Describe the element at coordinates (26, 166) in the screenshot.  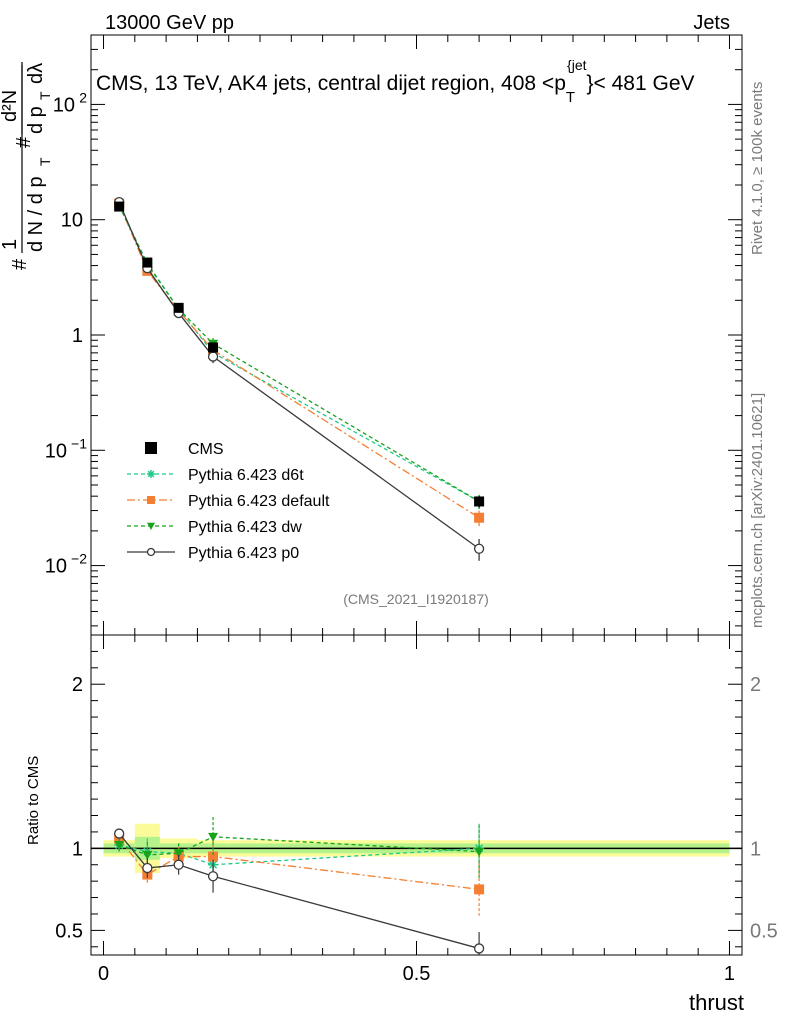
I see `main-y-axis-label: # 1 d N / d p T # d²N d p T dλ` at that location.